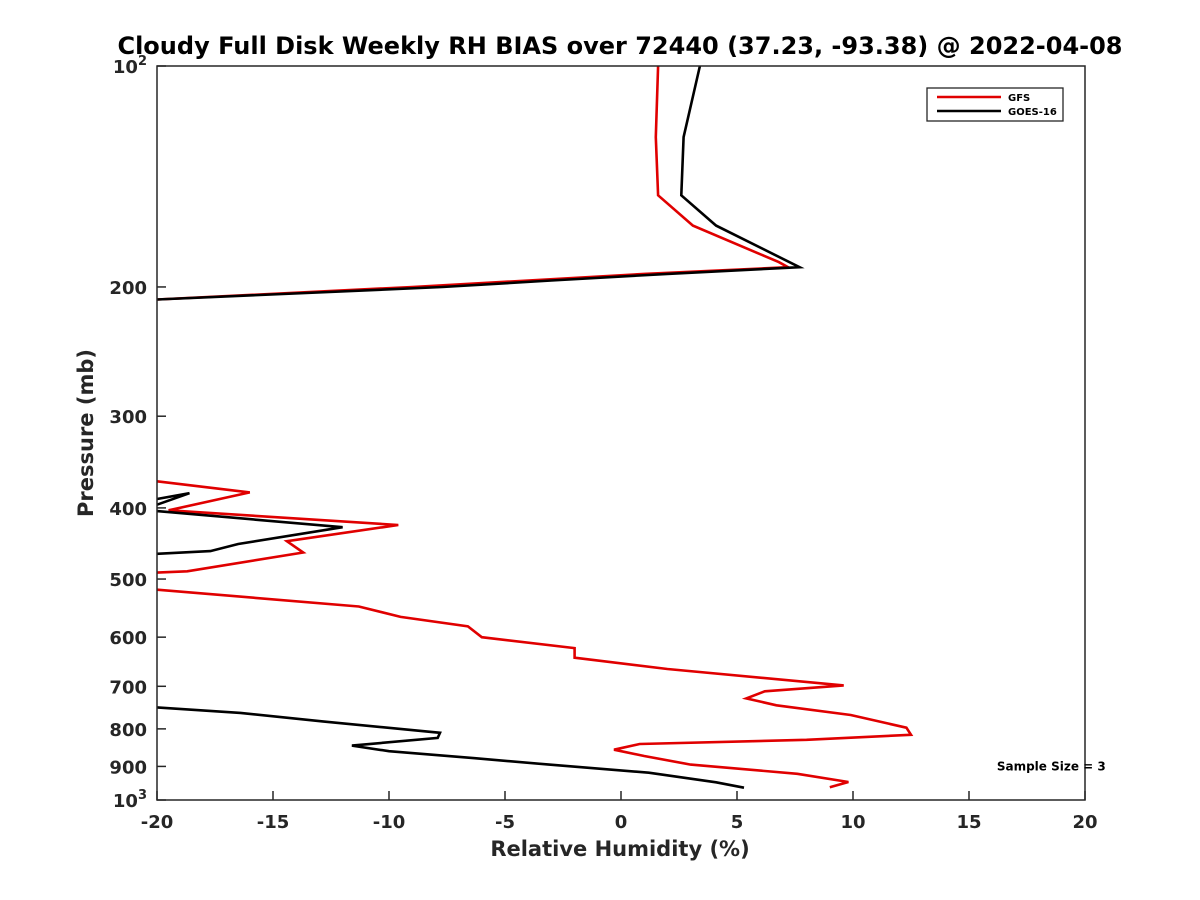  Describe the element at coordinates (273, 822) in the screenshot. I see `x-tick-label: -15` at that location.